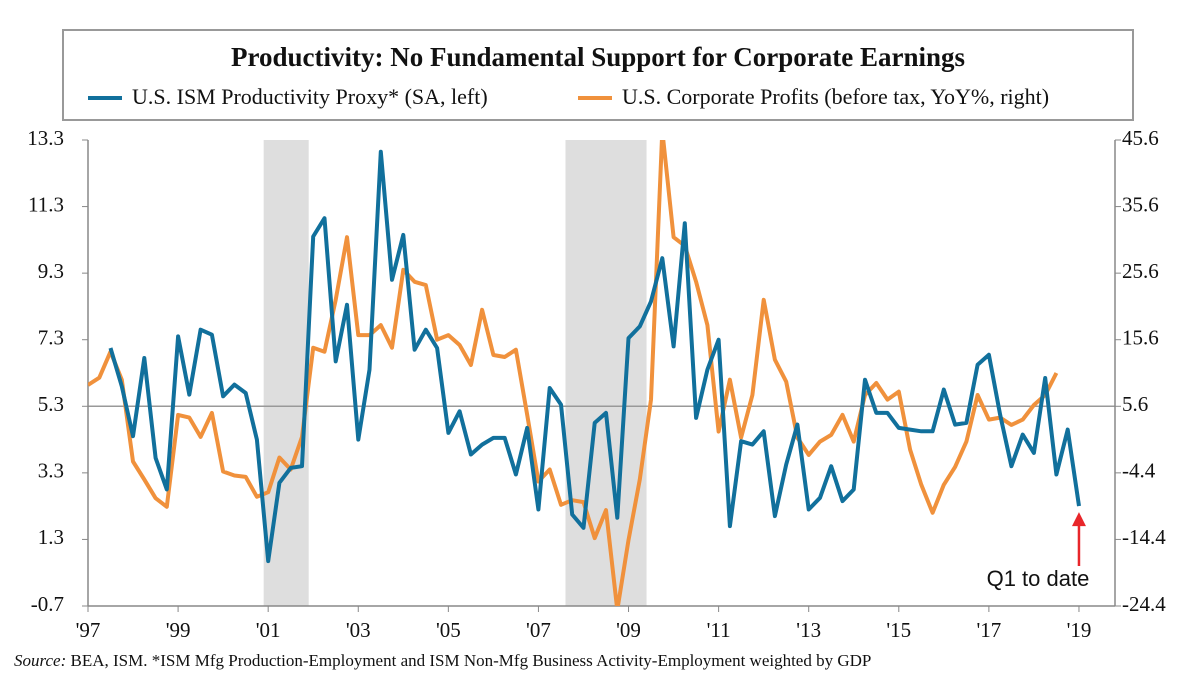 Image resolution: width=1200 pixels, height=682 pixels. I want to click on y-tick-label: 11.3, so click(46, 204).